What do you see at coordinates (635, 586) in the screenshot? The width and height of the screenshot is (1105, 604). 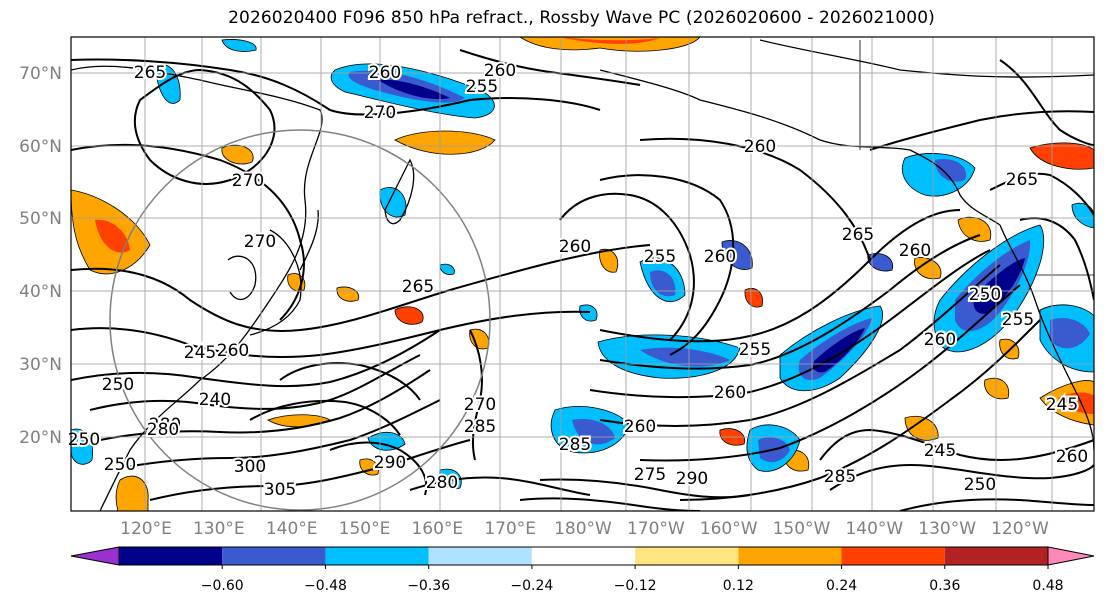 I see `colorbar-tick-label: −0.12` at bounding box center [635, 586].